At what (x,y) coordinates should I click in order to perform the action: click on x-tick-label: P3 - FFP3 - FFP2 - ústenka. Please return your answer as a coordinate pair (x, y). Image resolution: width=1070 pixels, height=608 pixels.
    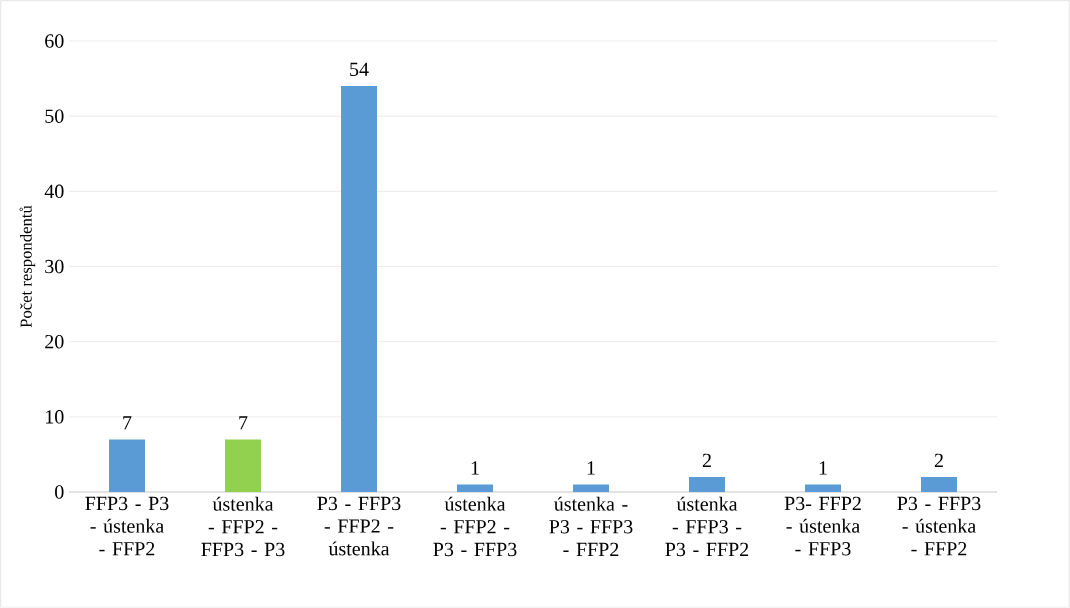
    Looking at the image, I should click on (359, 526).